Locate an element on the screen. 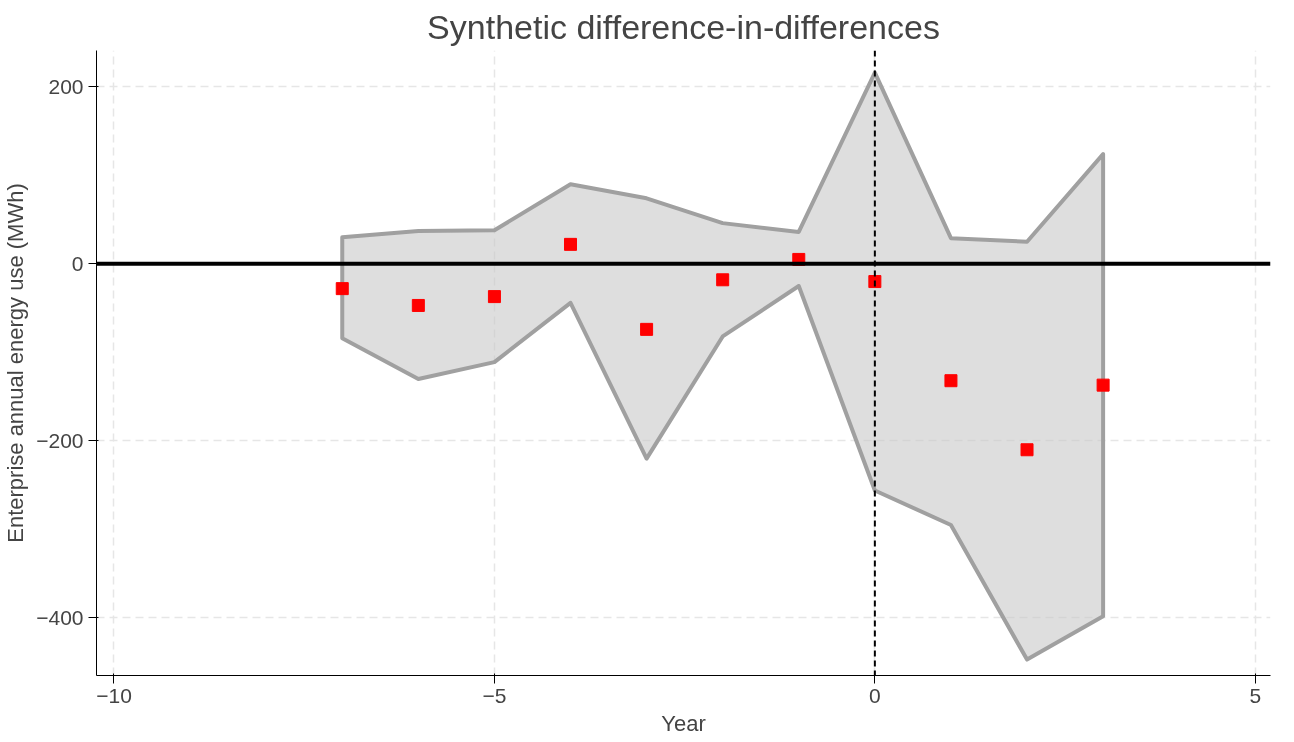 The height and width of the screenshot is (742, 1294). x-tick-label: 0 is located at coordinates (875, 695).